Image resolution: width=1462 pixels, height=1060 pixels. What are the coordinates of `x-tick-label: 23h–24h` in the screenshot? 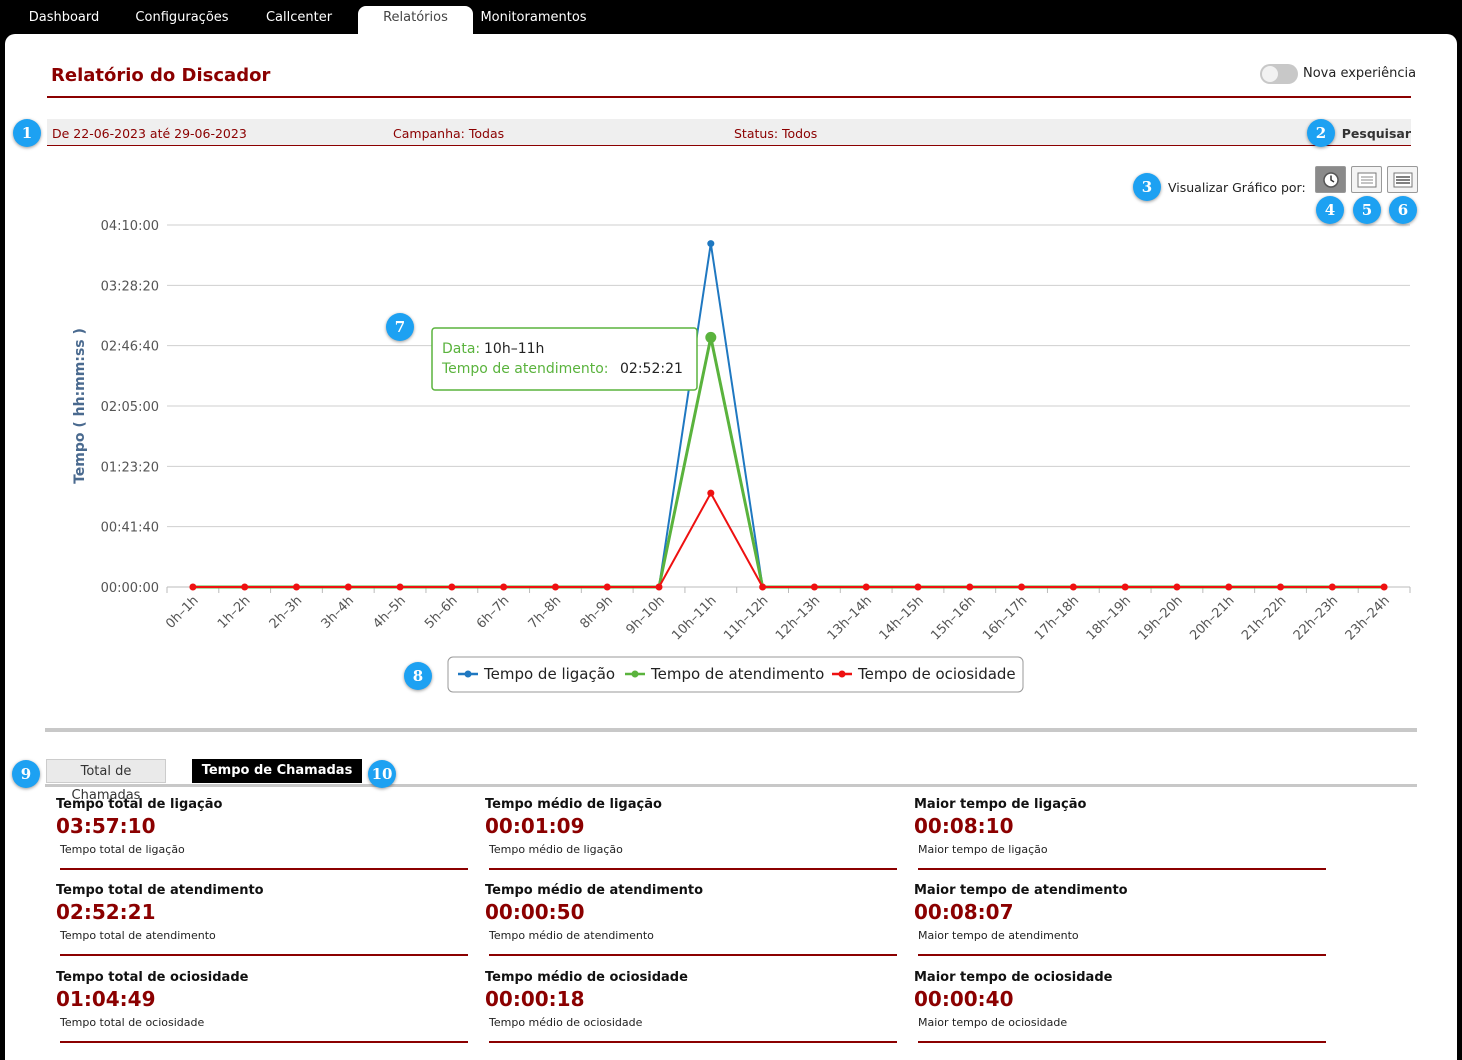 It's located at (1368, 618).